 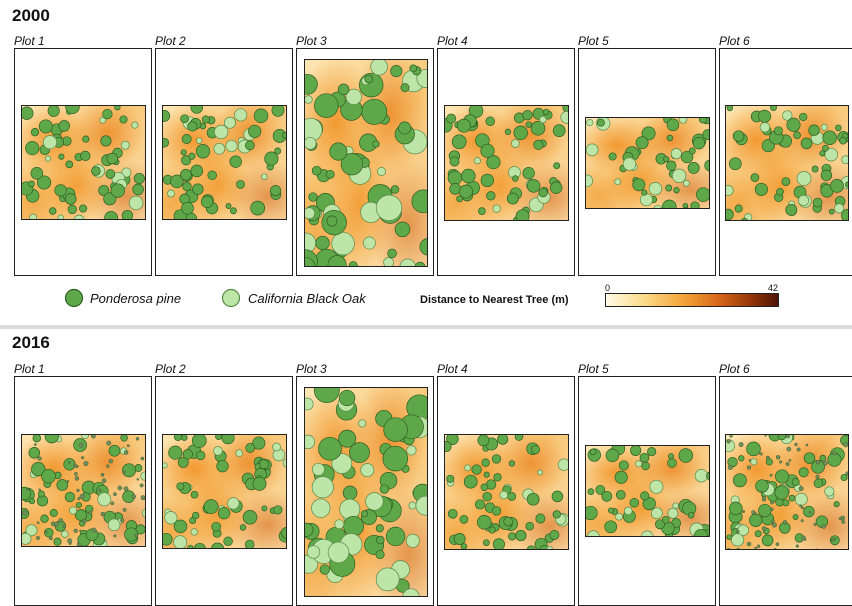 I want to click on plot-label-2016-4: Plot 4, so click(x=452, y=369).